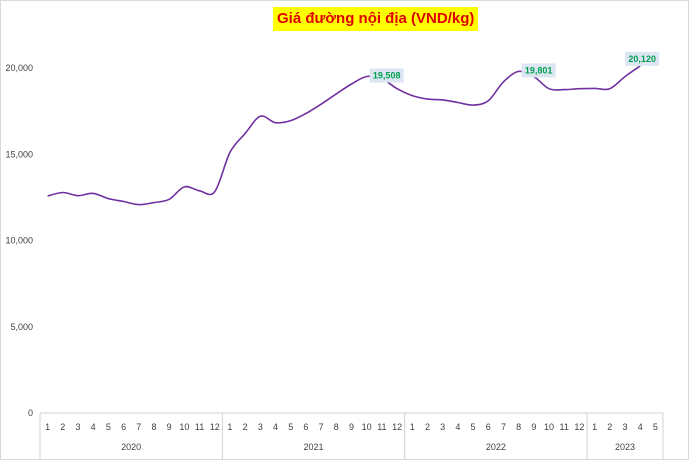 This screenshot has height=461, width=690. I want to click on y-tick-label: 10,000, so click(19, 241).